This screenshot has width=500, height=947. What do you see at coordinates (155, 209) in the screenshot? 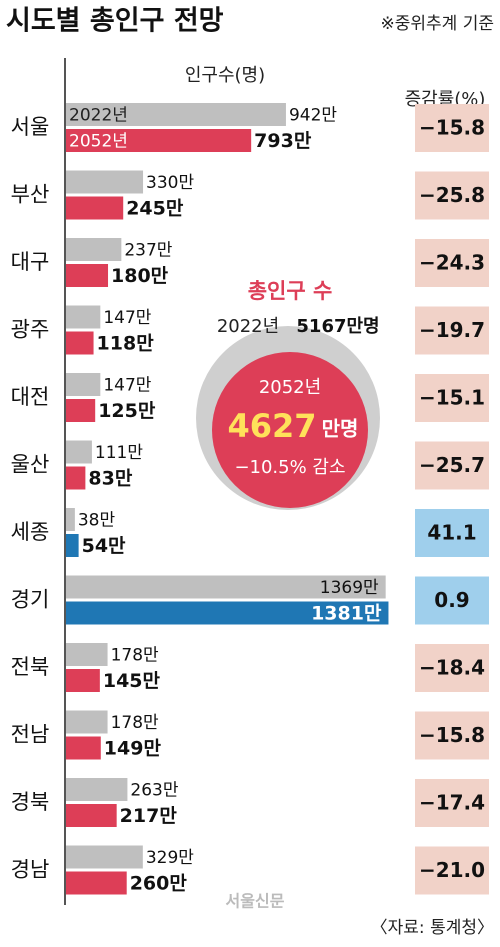
I see `value-label: 245만` at bounding box center [155, 209].